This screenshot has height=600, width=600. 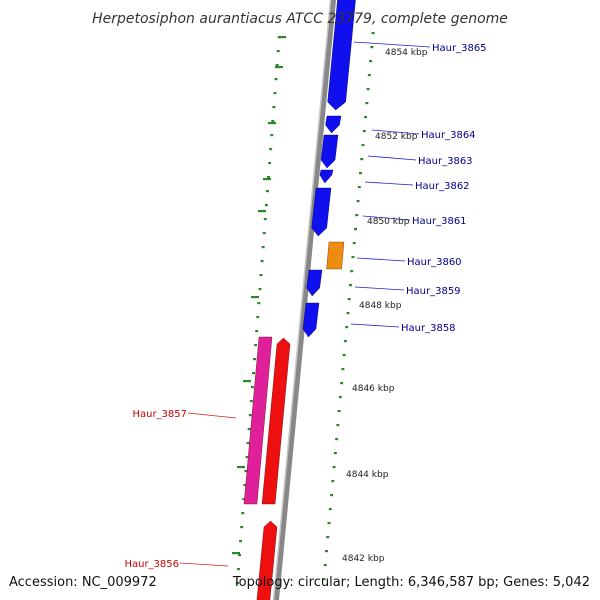 What do you see at coordinates (373, 389) in the screenshot?
I see `scale-label: 4846 kbp` at bounding box center [373, 389].